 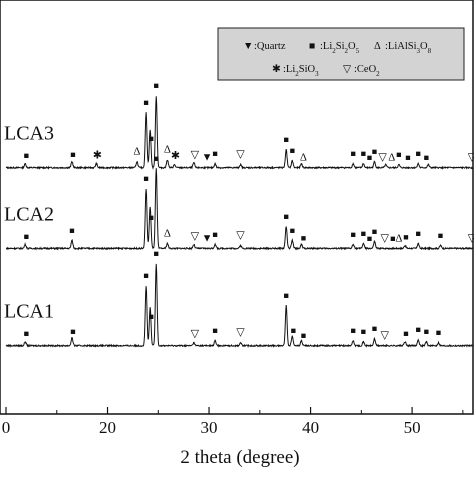 What do you see at coordinates (367, 71) in the screenshot?
I see `legend-label: :CeO2` at bounding box center [367, 71].